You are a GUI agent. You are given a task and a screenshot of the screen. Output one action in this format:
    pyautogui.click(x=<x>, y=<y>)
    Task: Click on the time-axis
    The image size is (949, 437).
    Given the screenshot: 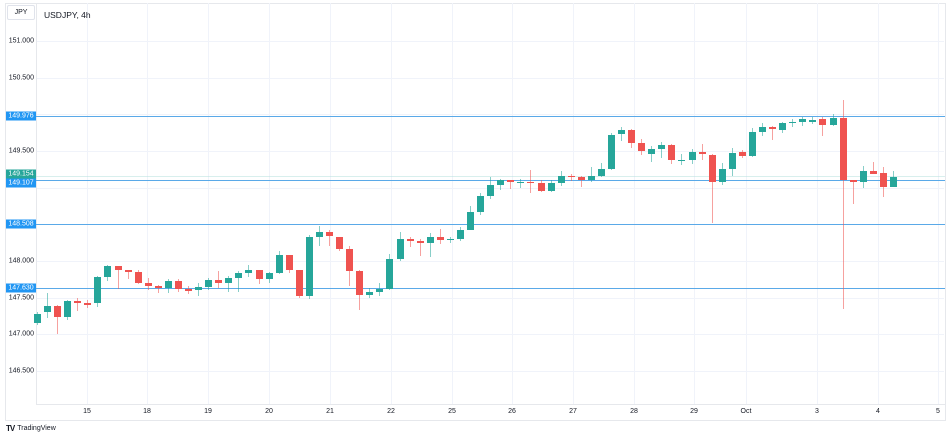 What is the action you would take?
    pyautogui.click(x=491, y=413)
    